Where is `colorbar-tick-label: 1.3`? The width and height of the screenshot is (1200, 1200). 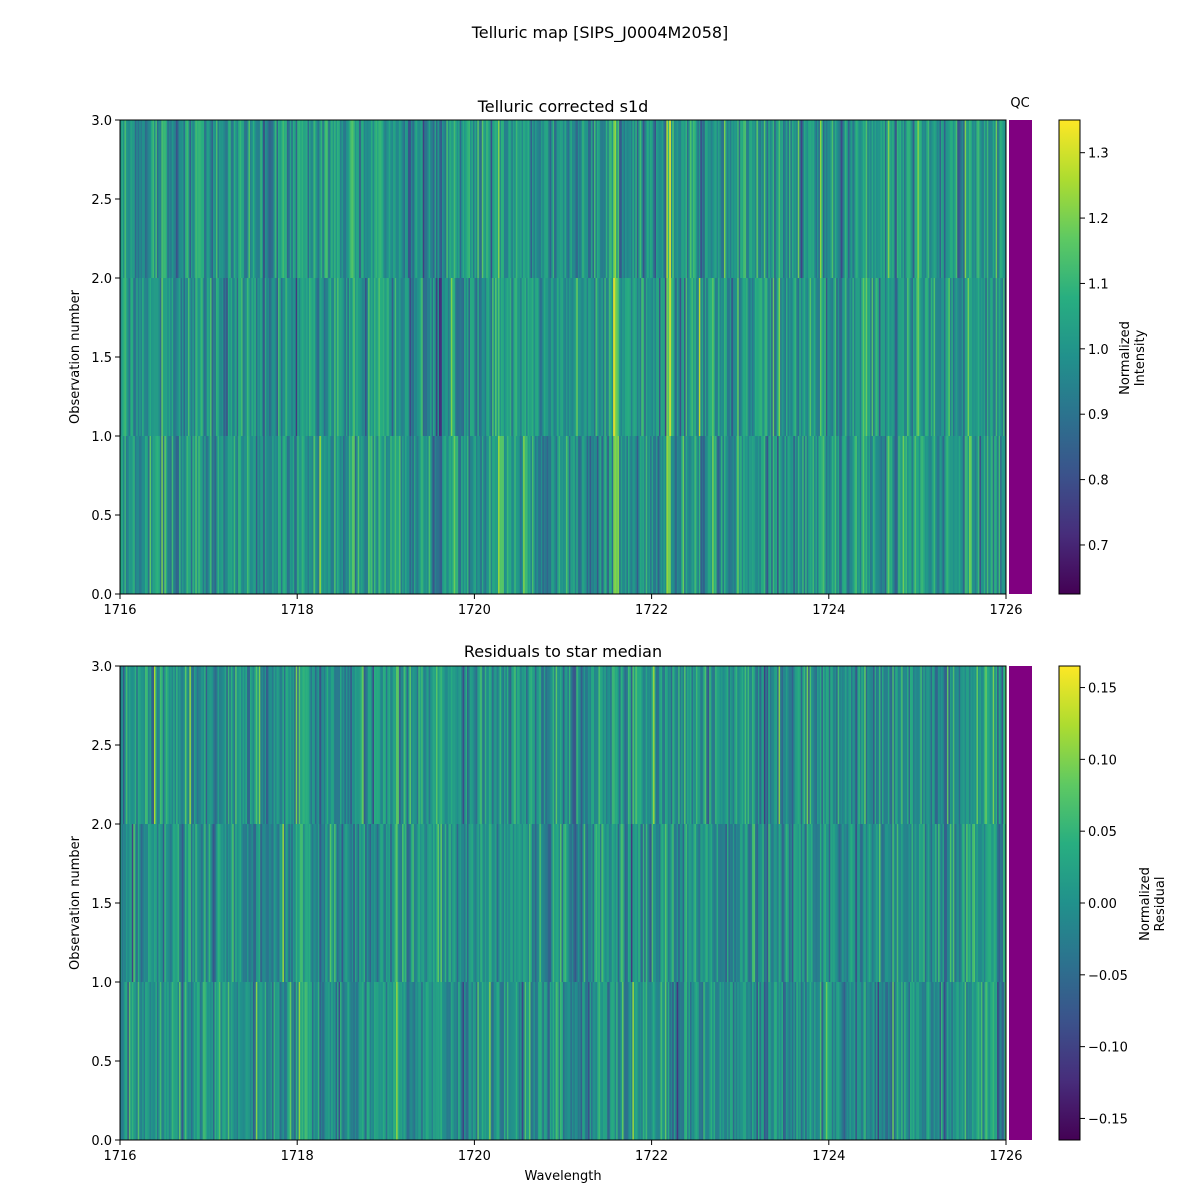
colorbar-tick-label: 1.3 is located at coordinates (1098, 154).